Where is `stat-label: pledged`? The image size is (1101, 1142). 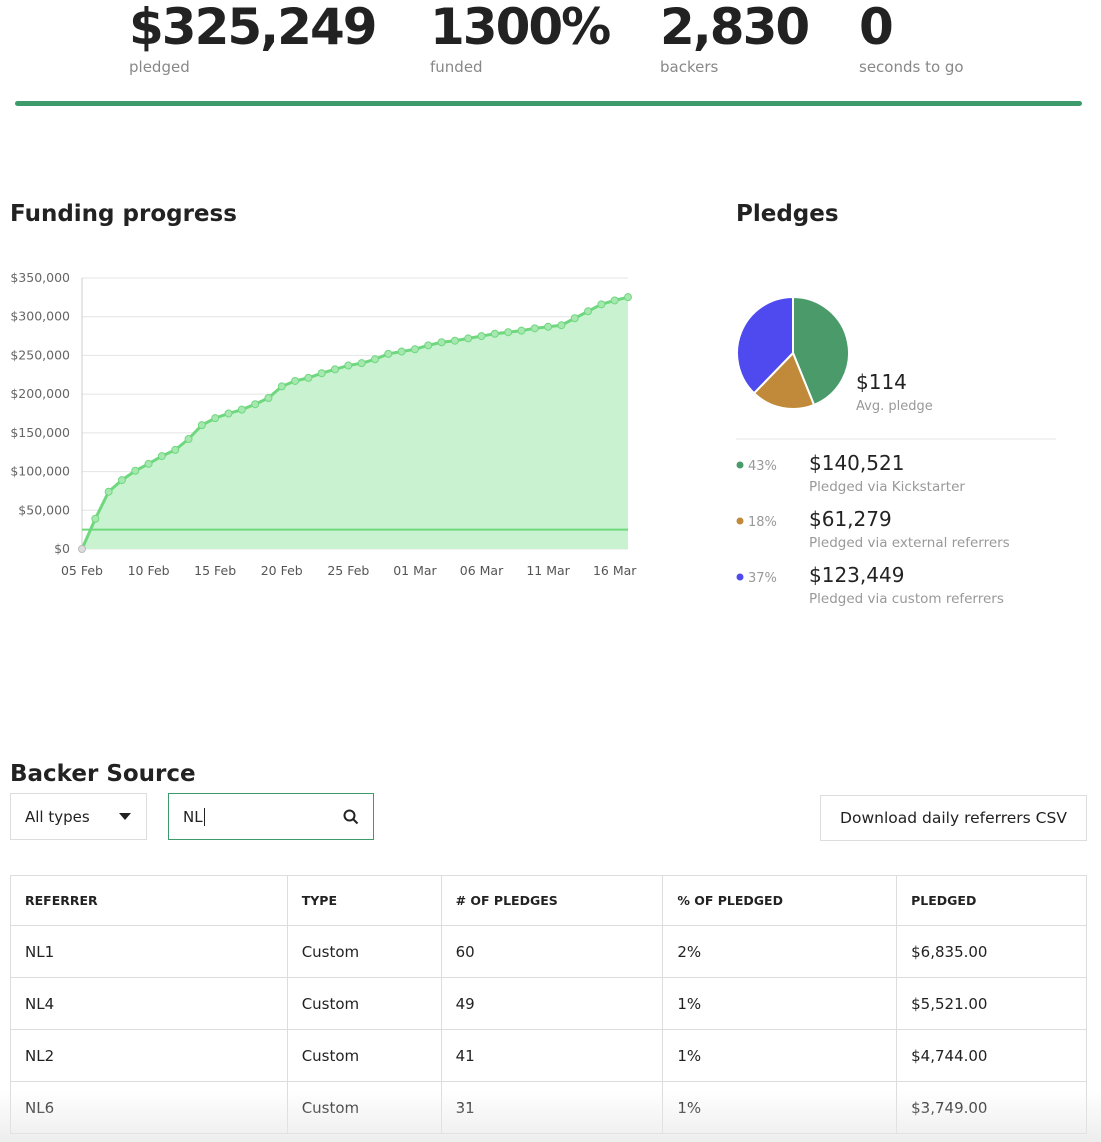
stat-label: pledged is located at coordinates (159, 67).